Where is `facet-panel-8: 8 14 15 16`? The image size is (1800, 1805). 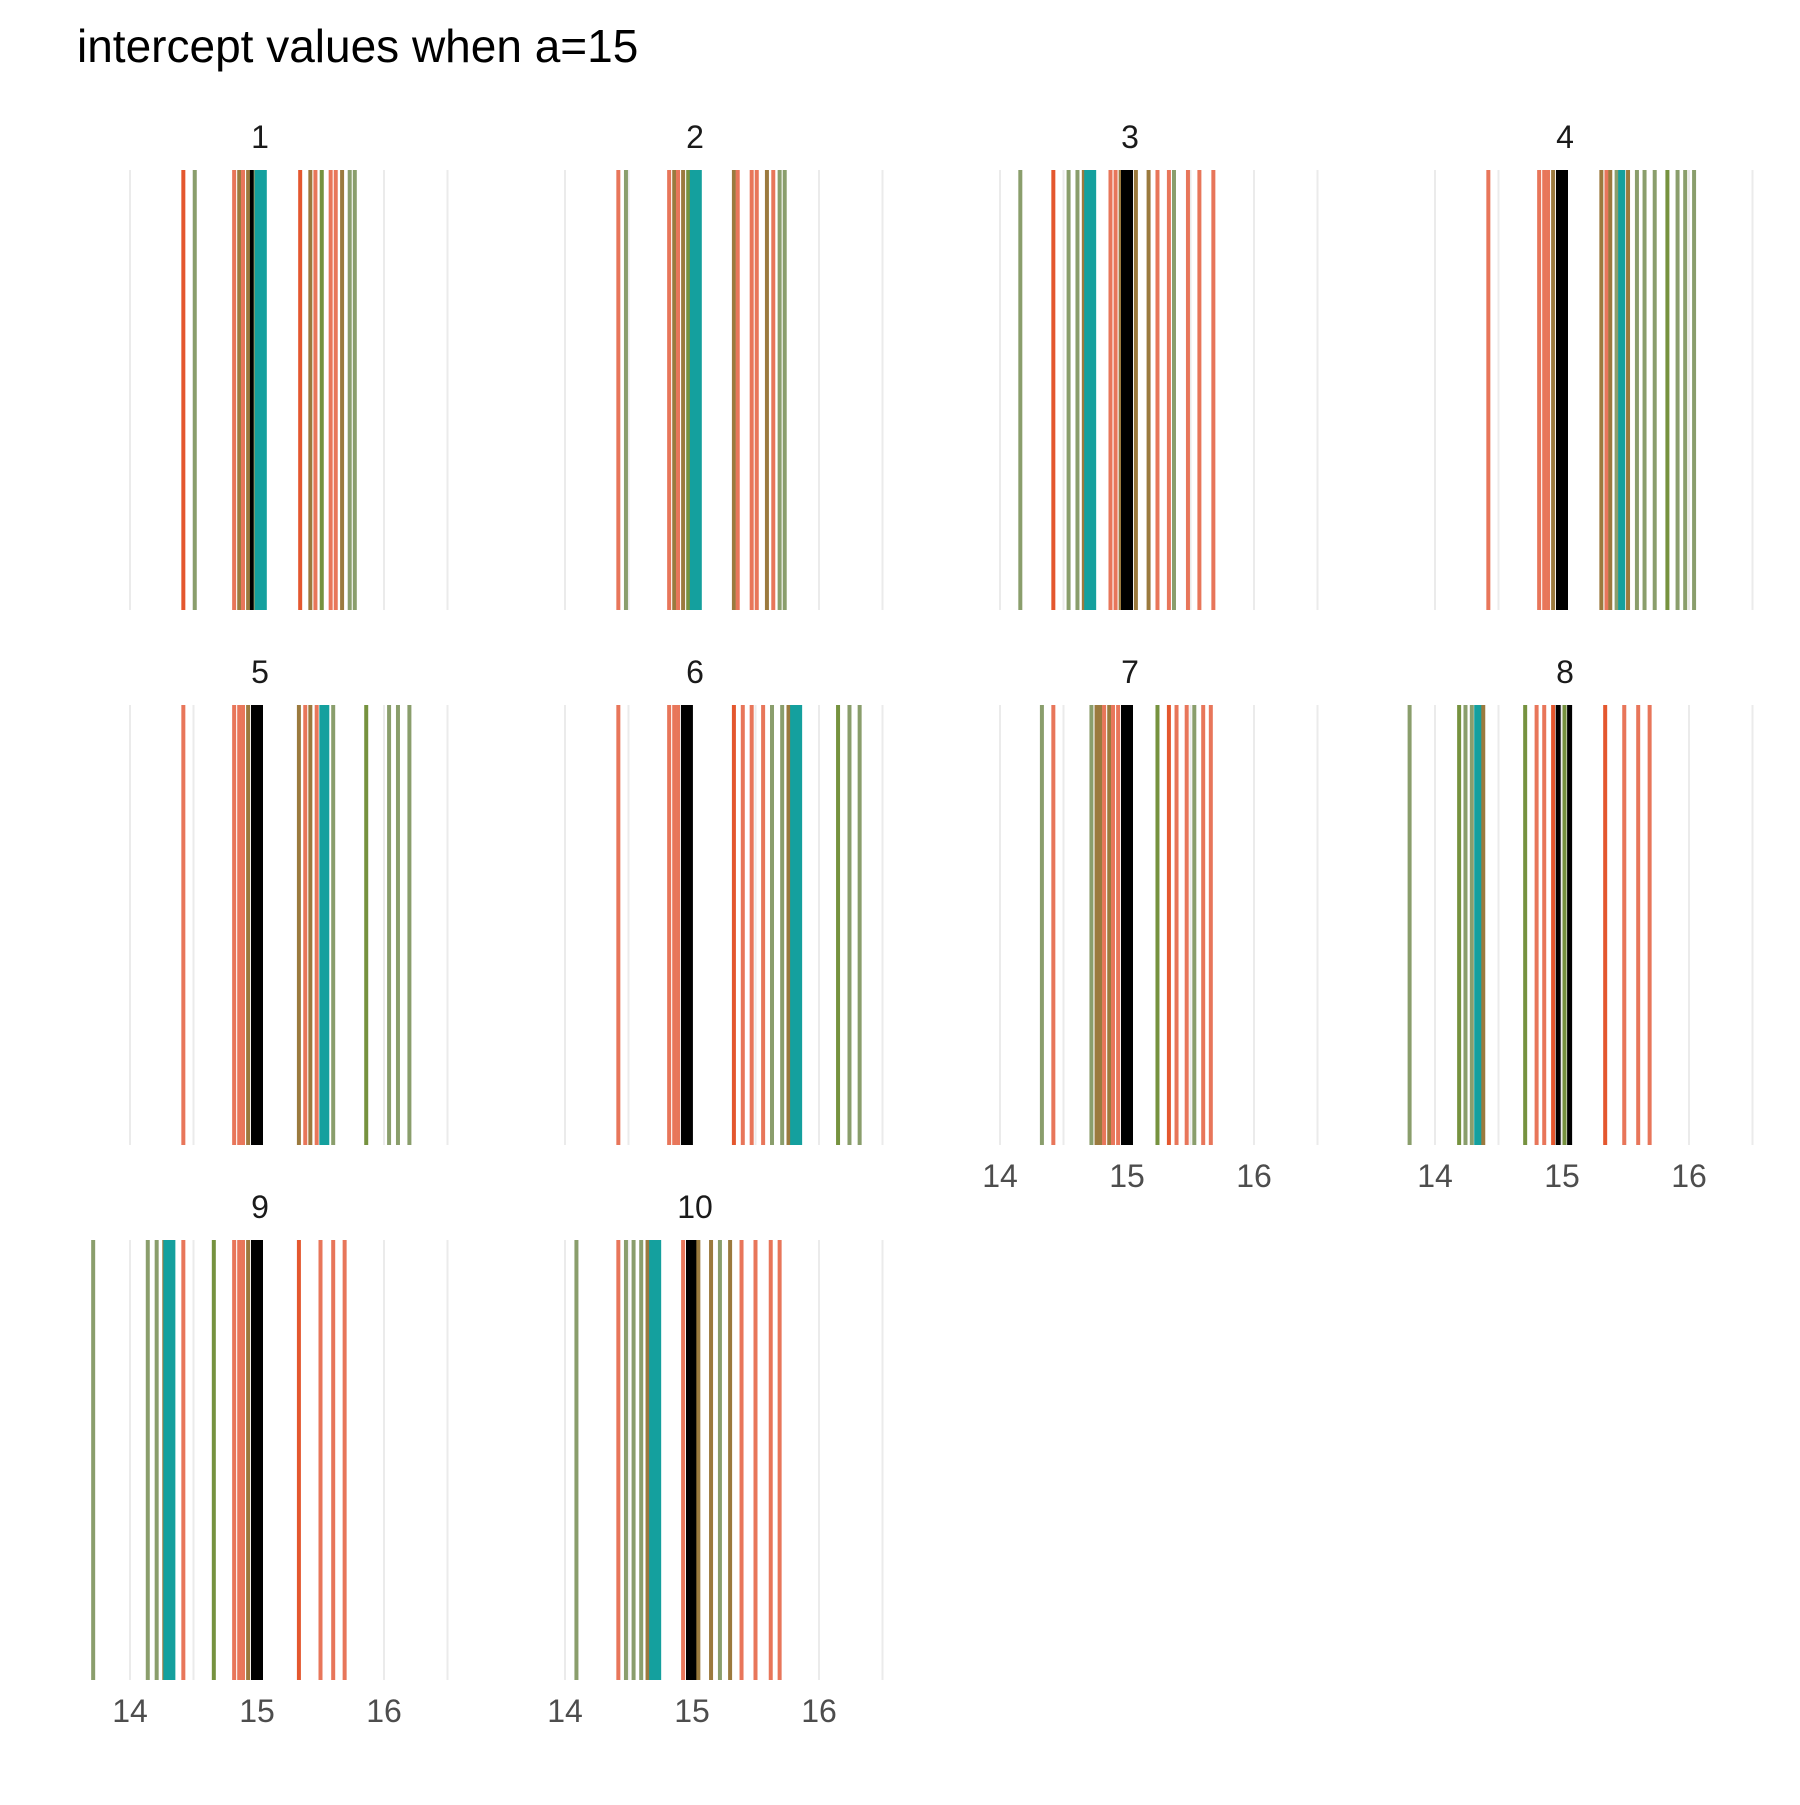 facet-panel-8: 8 14 15 16 is located at coordinates (1580, 924).